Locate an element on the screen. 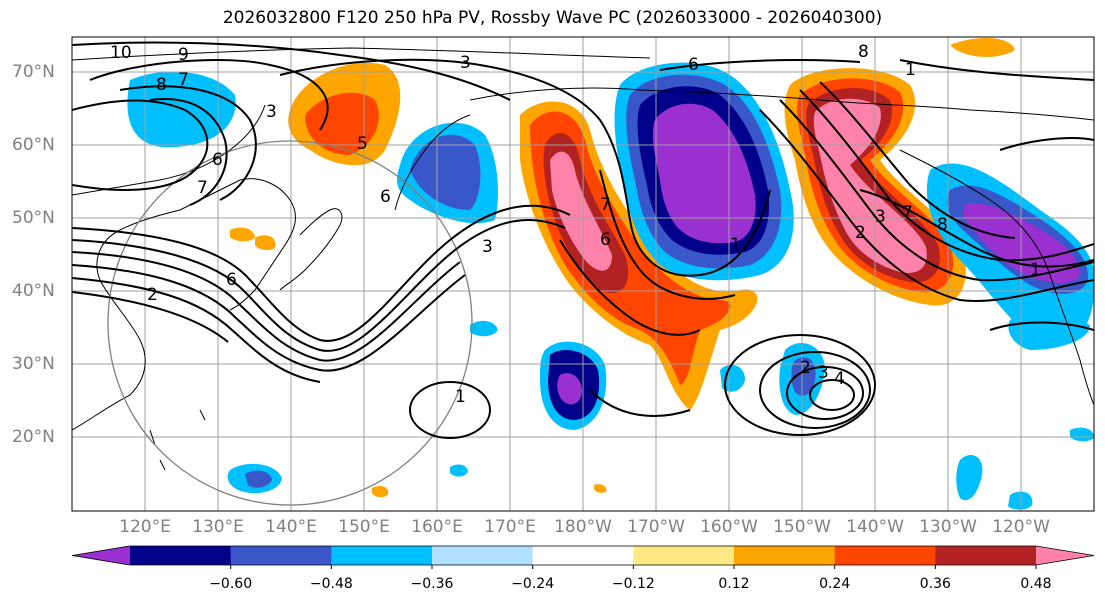 This screenshot has width=1105, height=604. colorbar-tick-label: −0.24 is located at coordinates (533, 584).